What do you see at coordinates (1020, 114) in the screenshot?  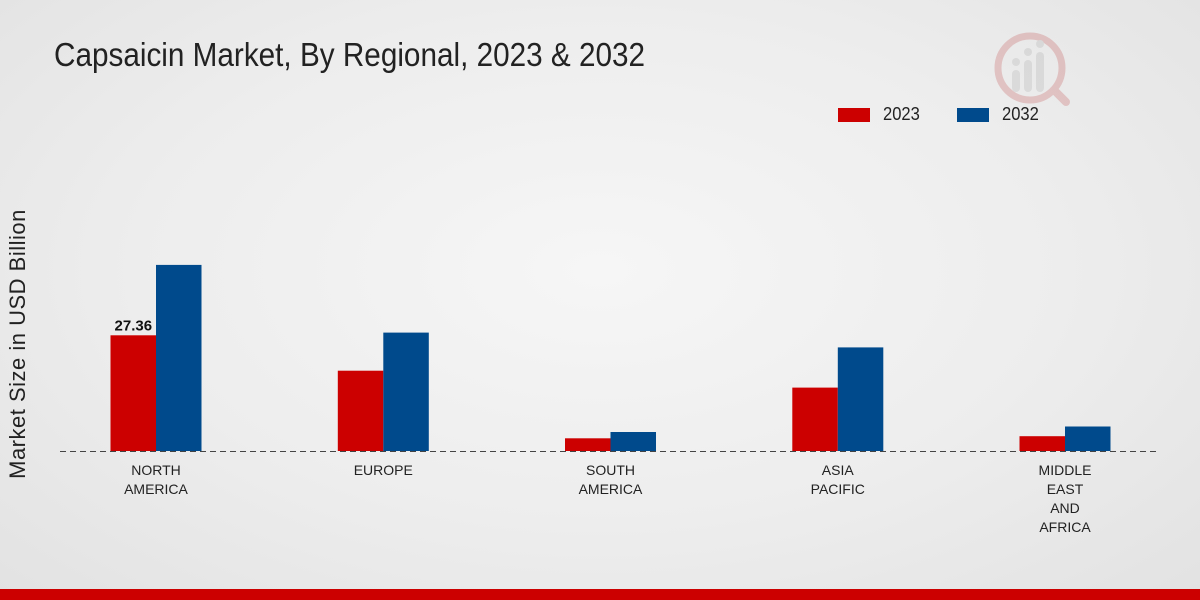 I see `legend-label-2032: 2032` at bounding box center [1020, 114].